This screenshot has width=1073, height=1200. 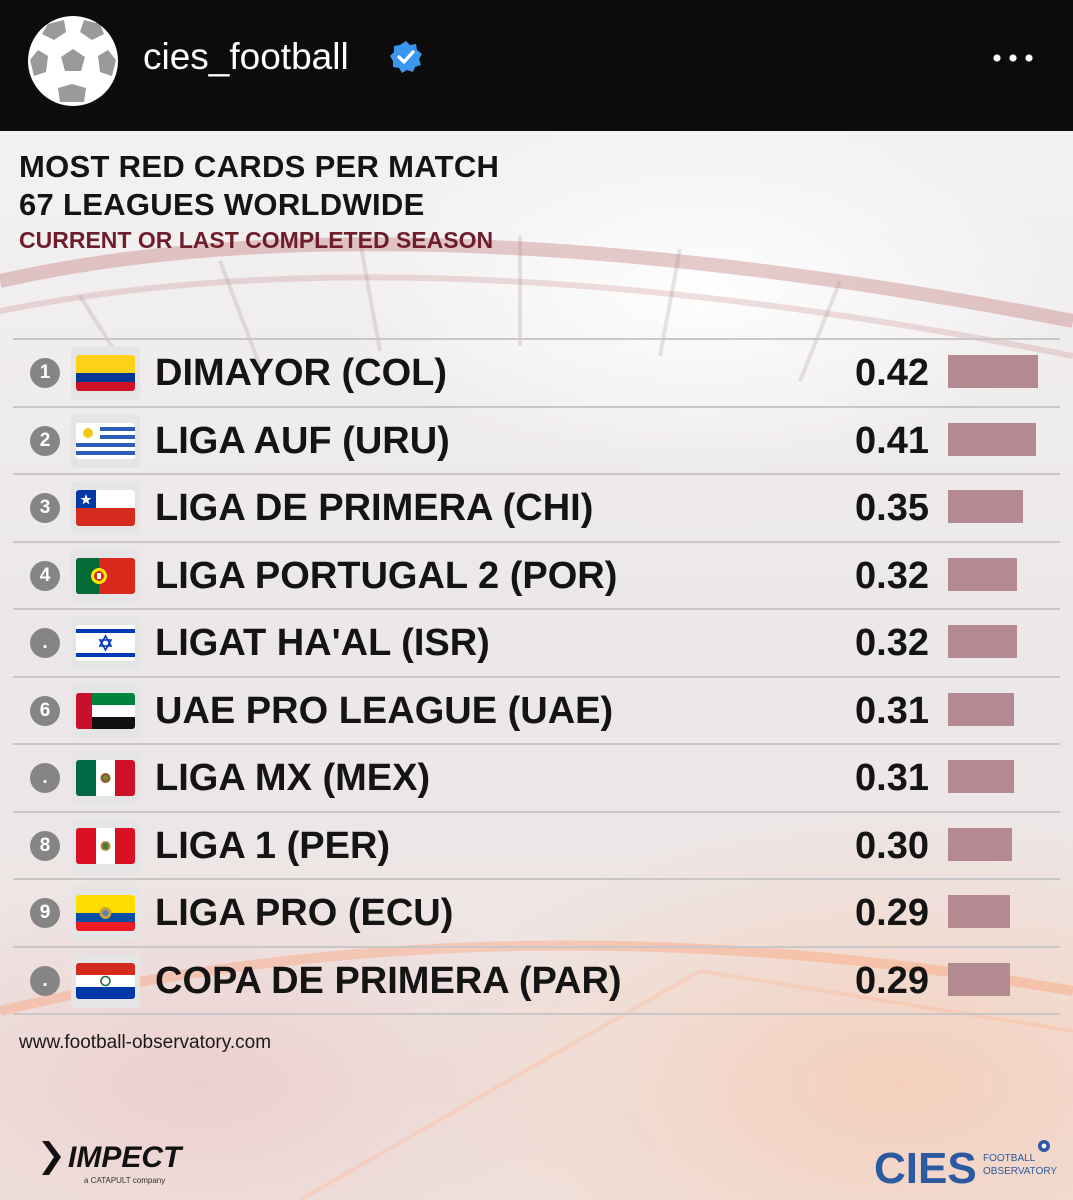 What do you see at coordinates (302, 440) in the screenshot?
I see `league-name: LIGA AUF (URU)` at bounding box center [302, 440].